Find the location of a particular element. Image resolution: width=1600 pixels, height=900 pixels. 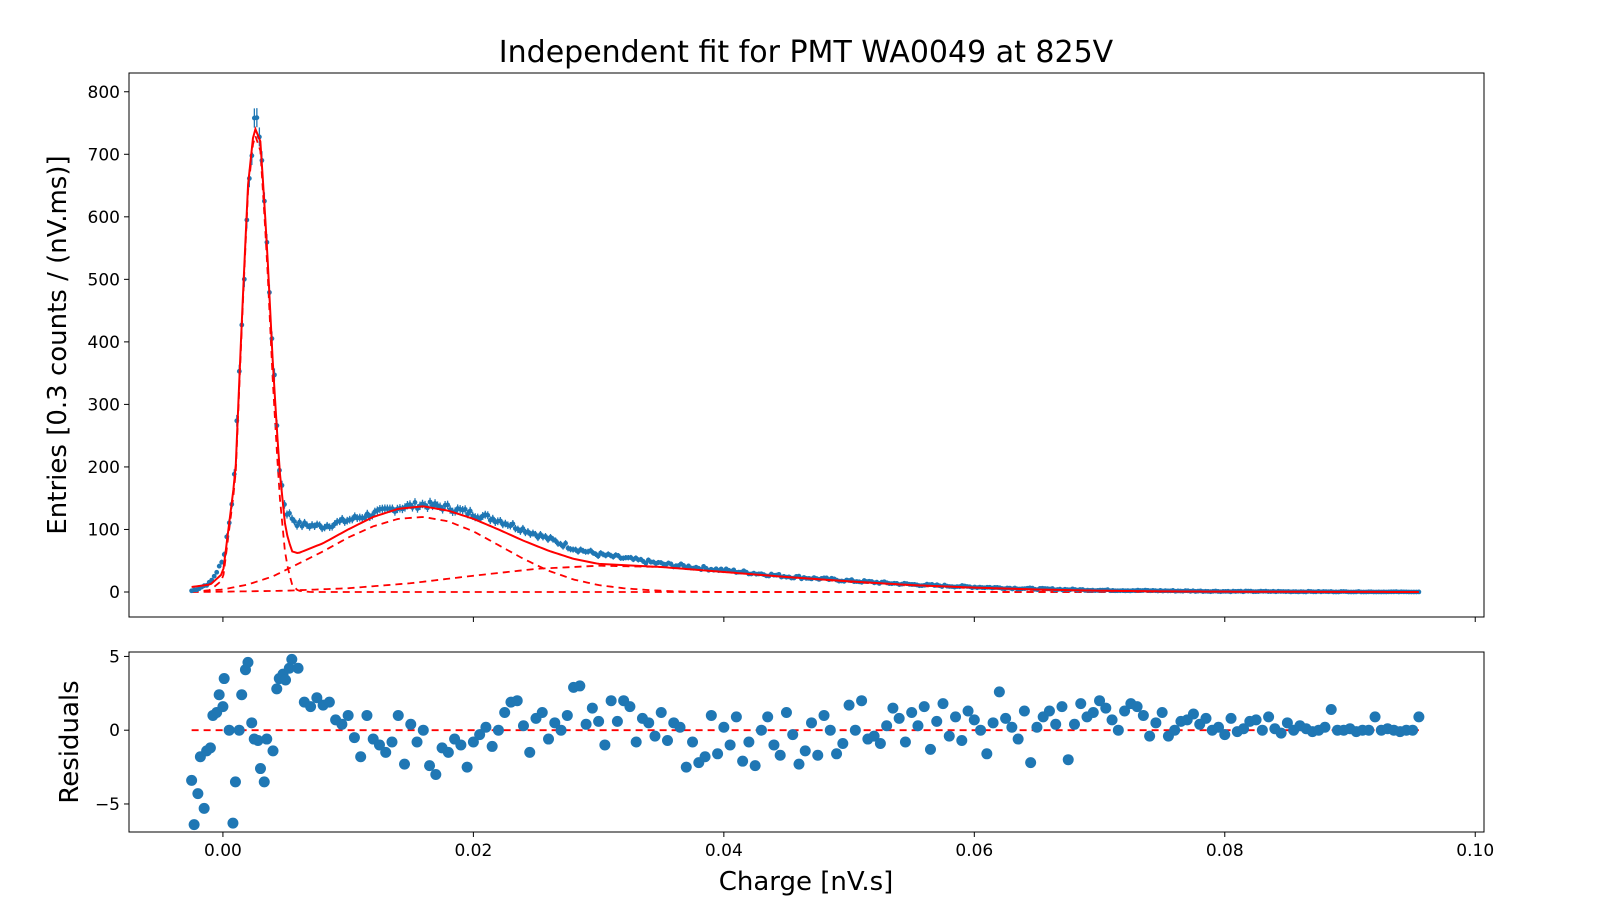

y-tick-label: 100 is located at coordinates (104, 530).